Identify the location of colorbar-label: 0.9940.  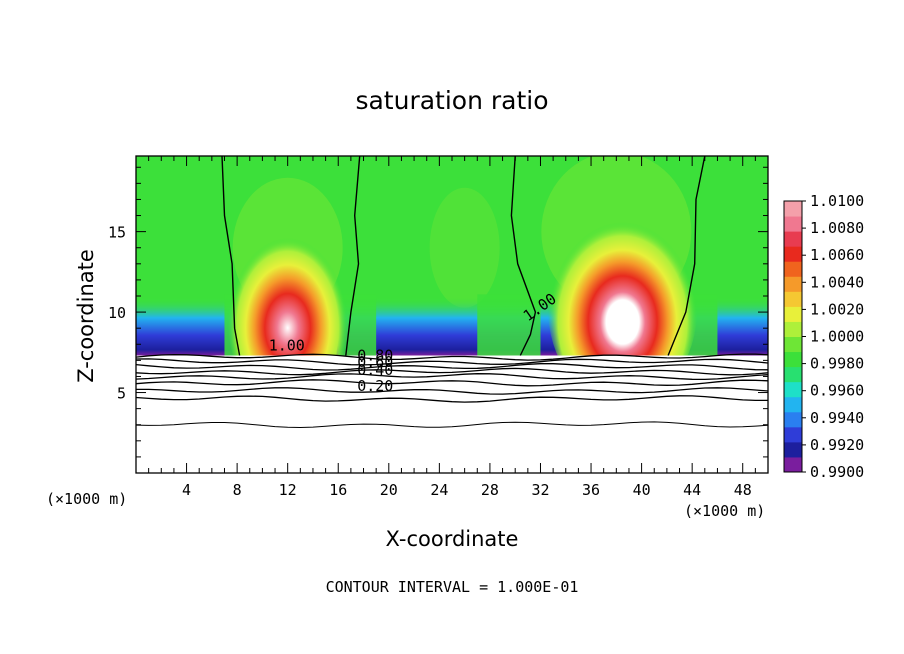
(837, 418).